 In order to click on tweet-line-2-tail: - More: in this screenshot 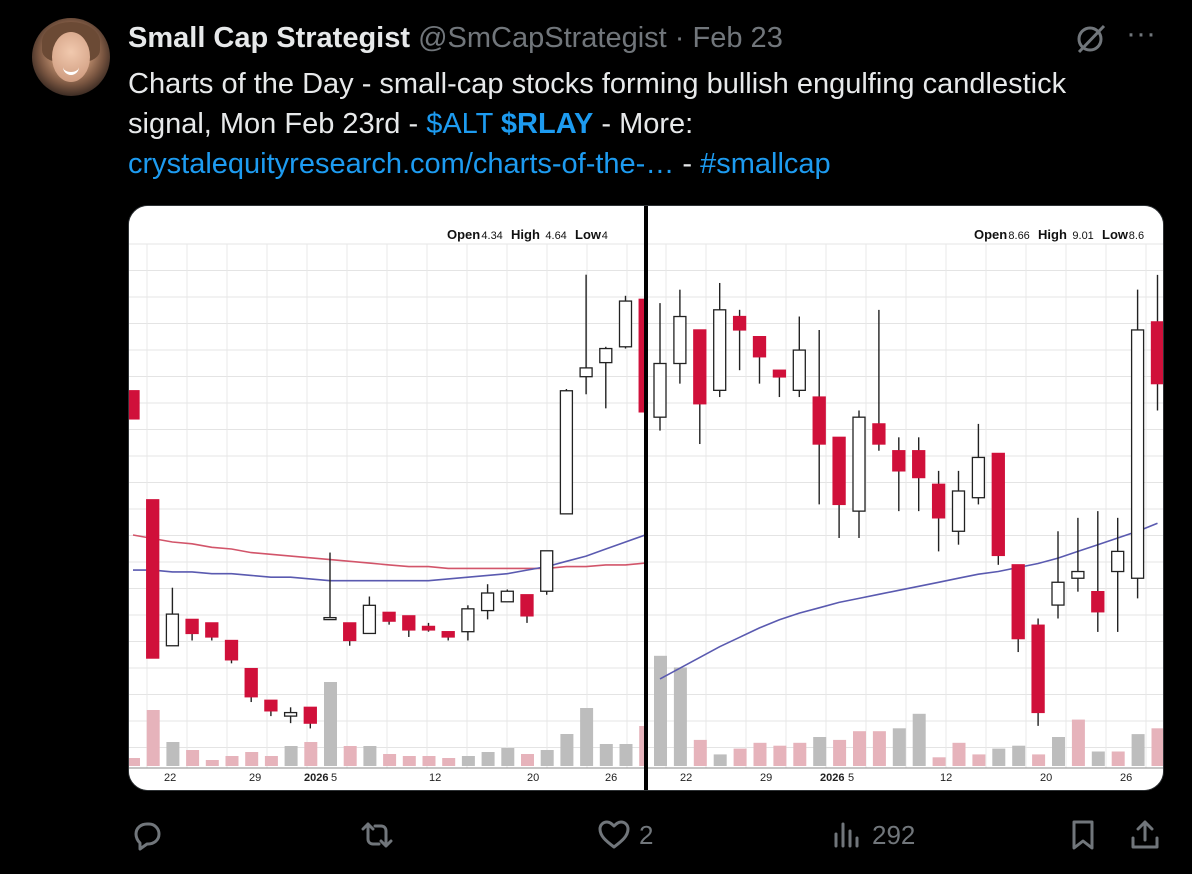, I will do `click(643, 124)`.